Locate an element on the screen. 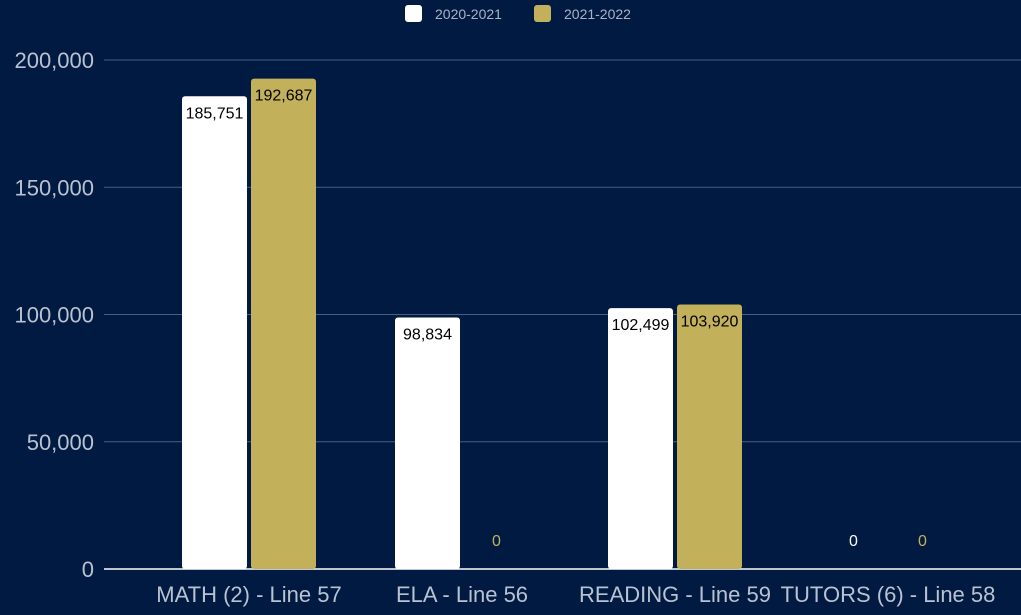 The width and height of the screenshot is (1021, 615). x-tick-label: TUTORS (6) - Line 58 is located at coordinates (888, 594).